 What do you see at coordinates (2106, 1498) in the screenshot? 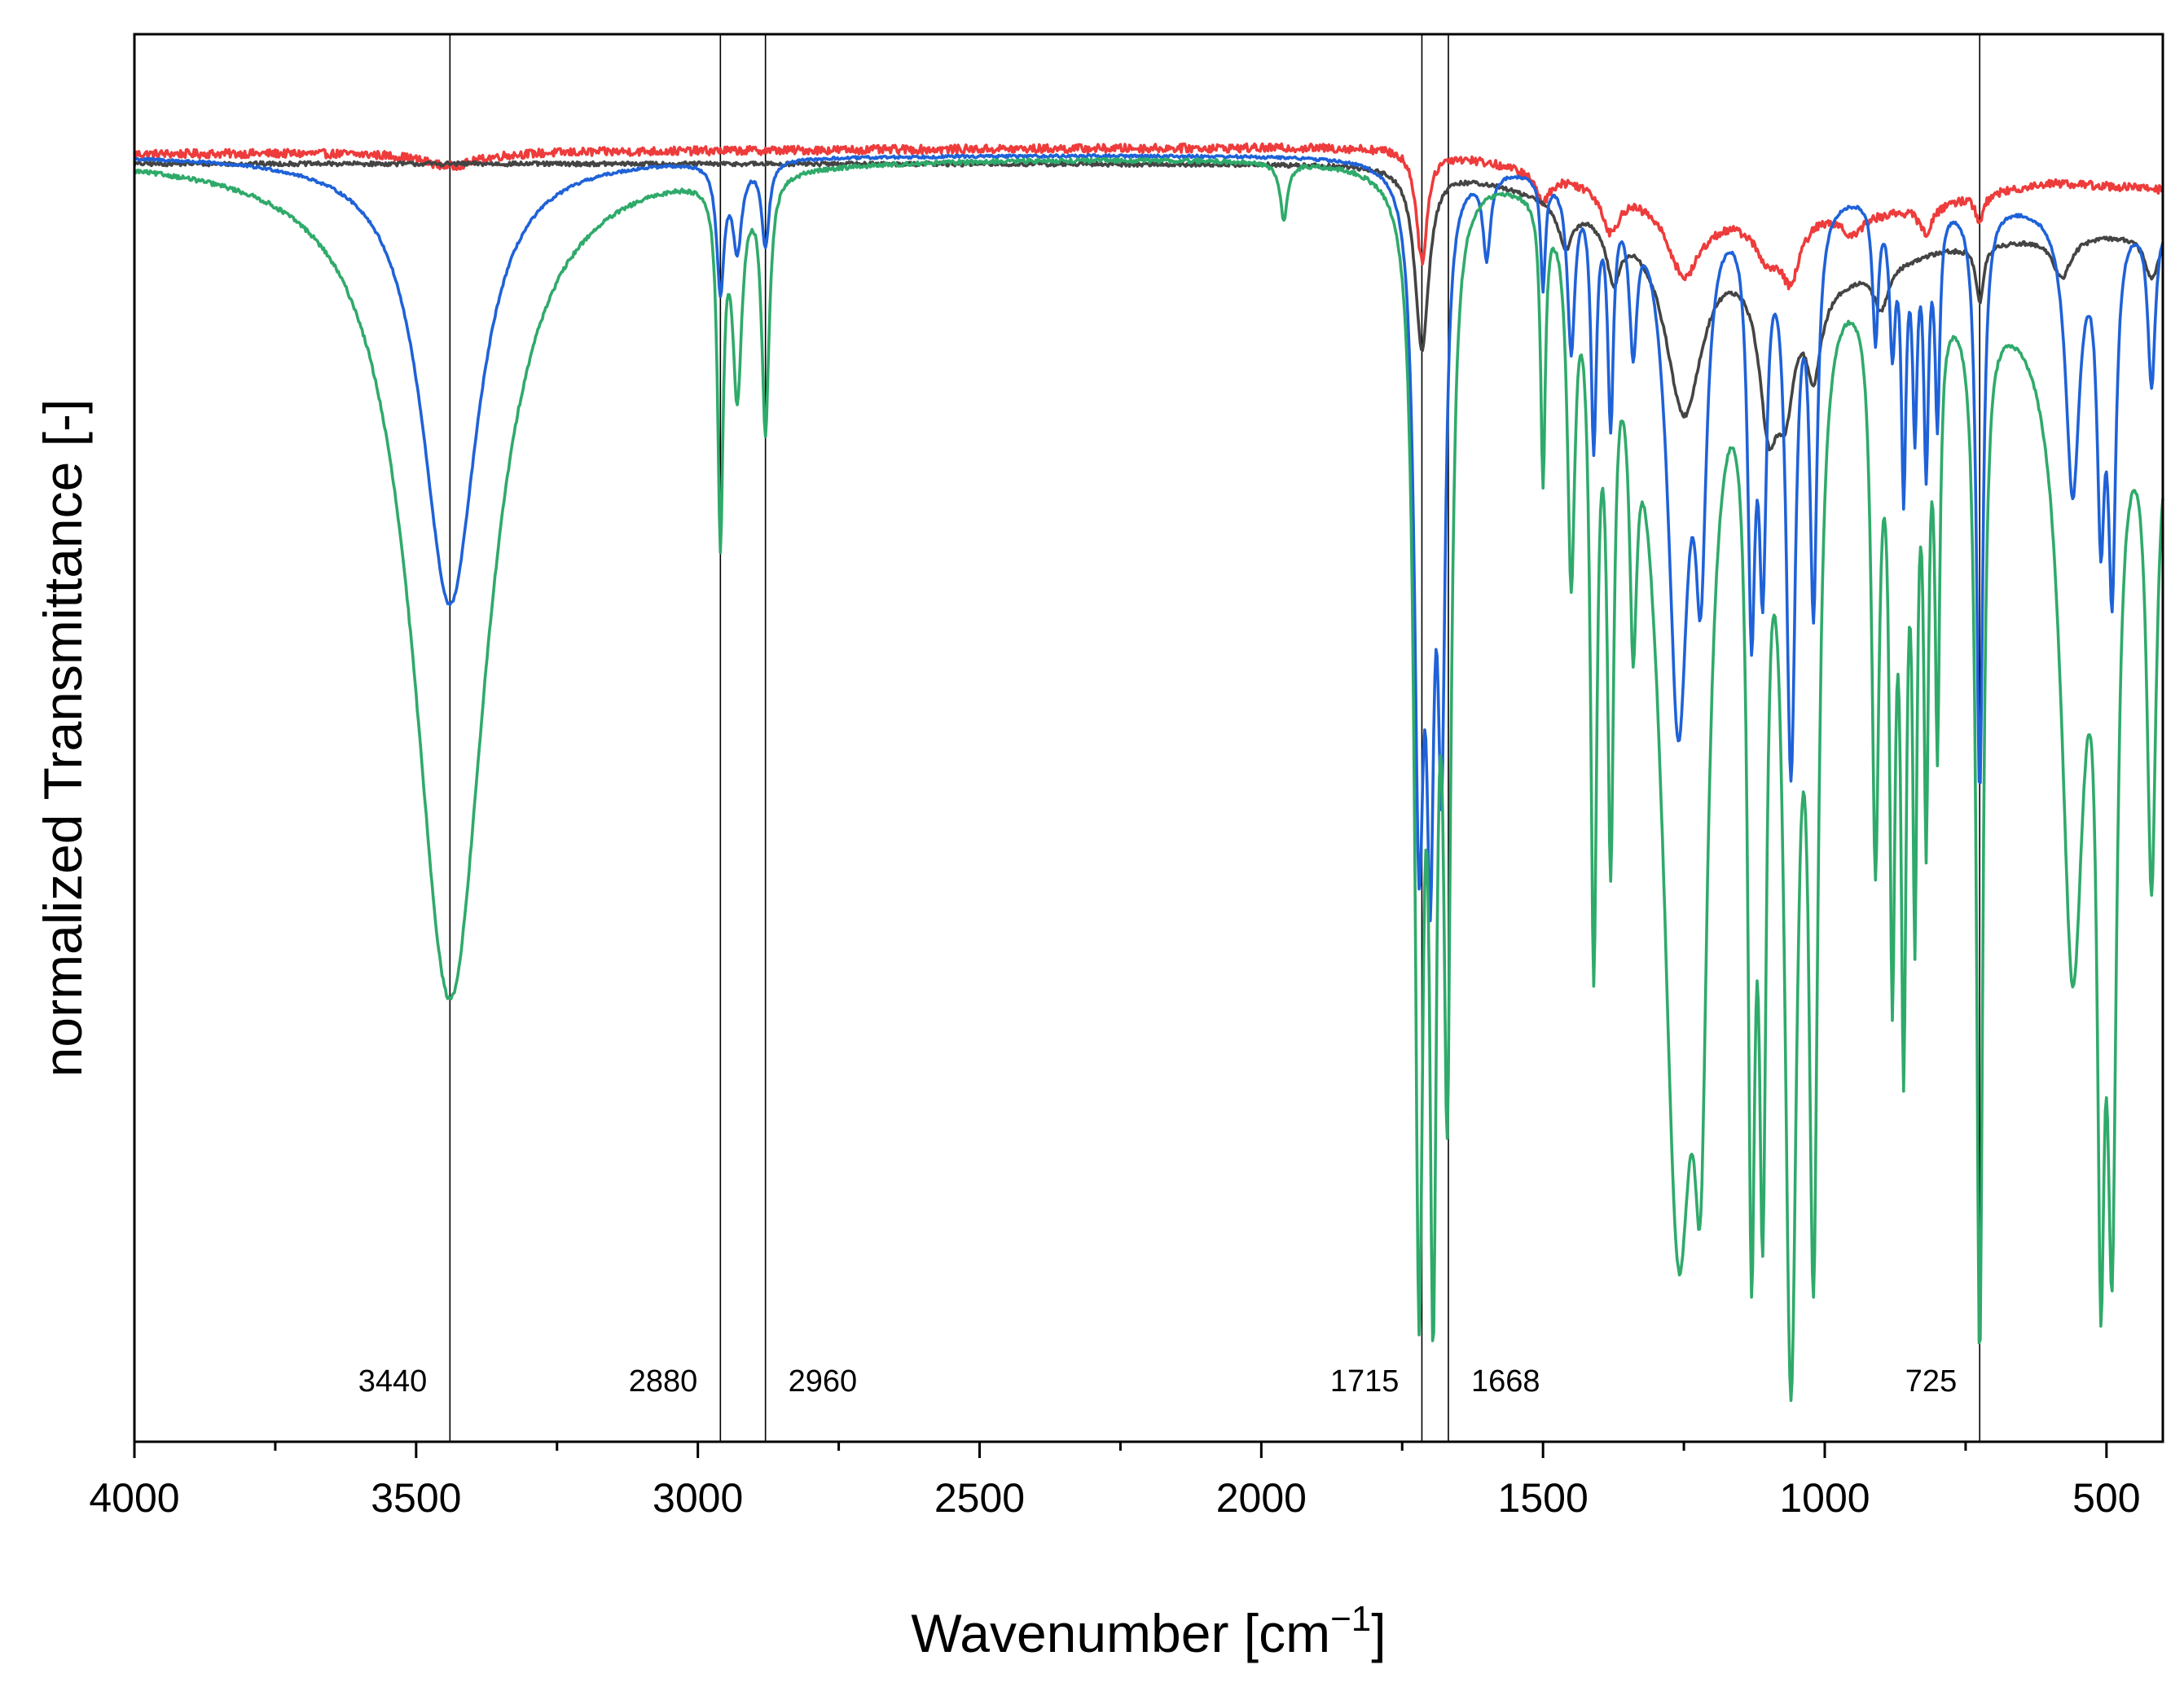
I see `x-tick-label: 500` at bounding box center [2106, 1498].